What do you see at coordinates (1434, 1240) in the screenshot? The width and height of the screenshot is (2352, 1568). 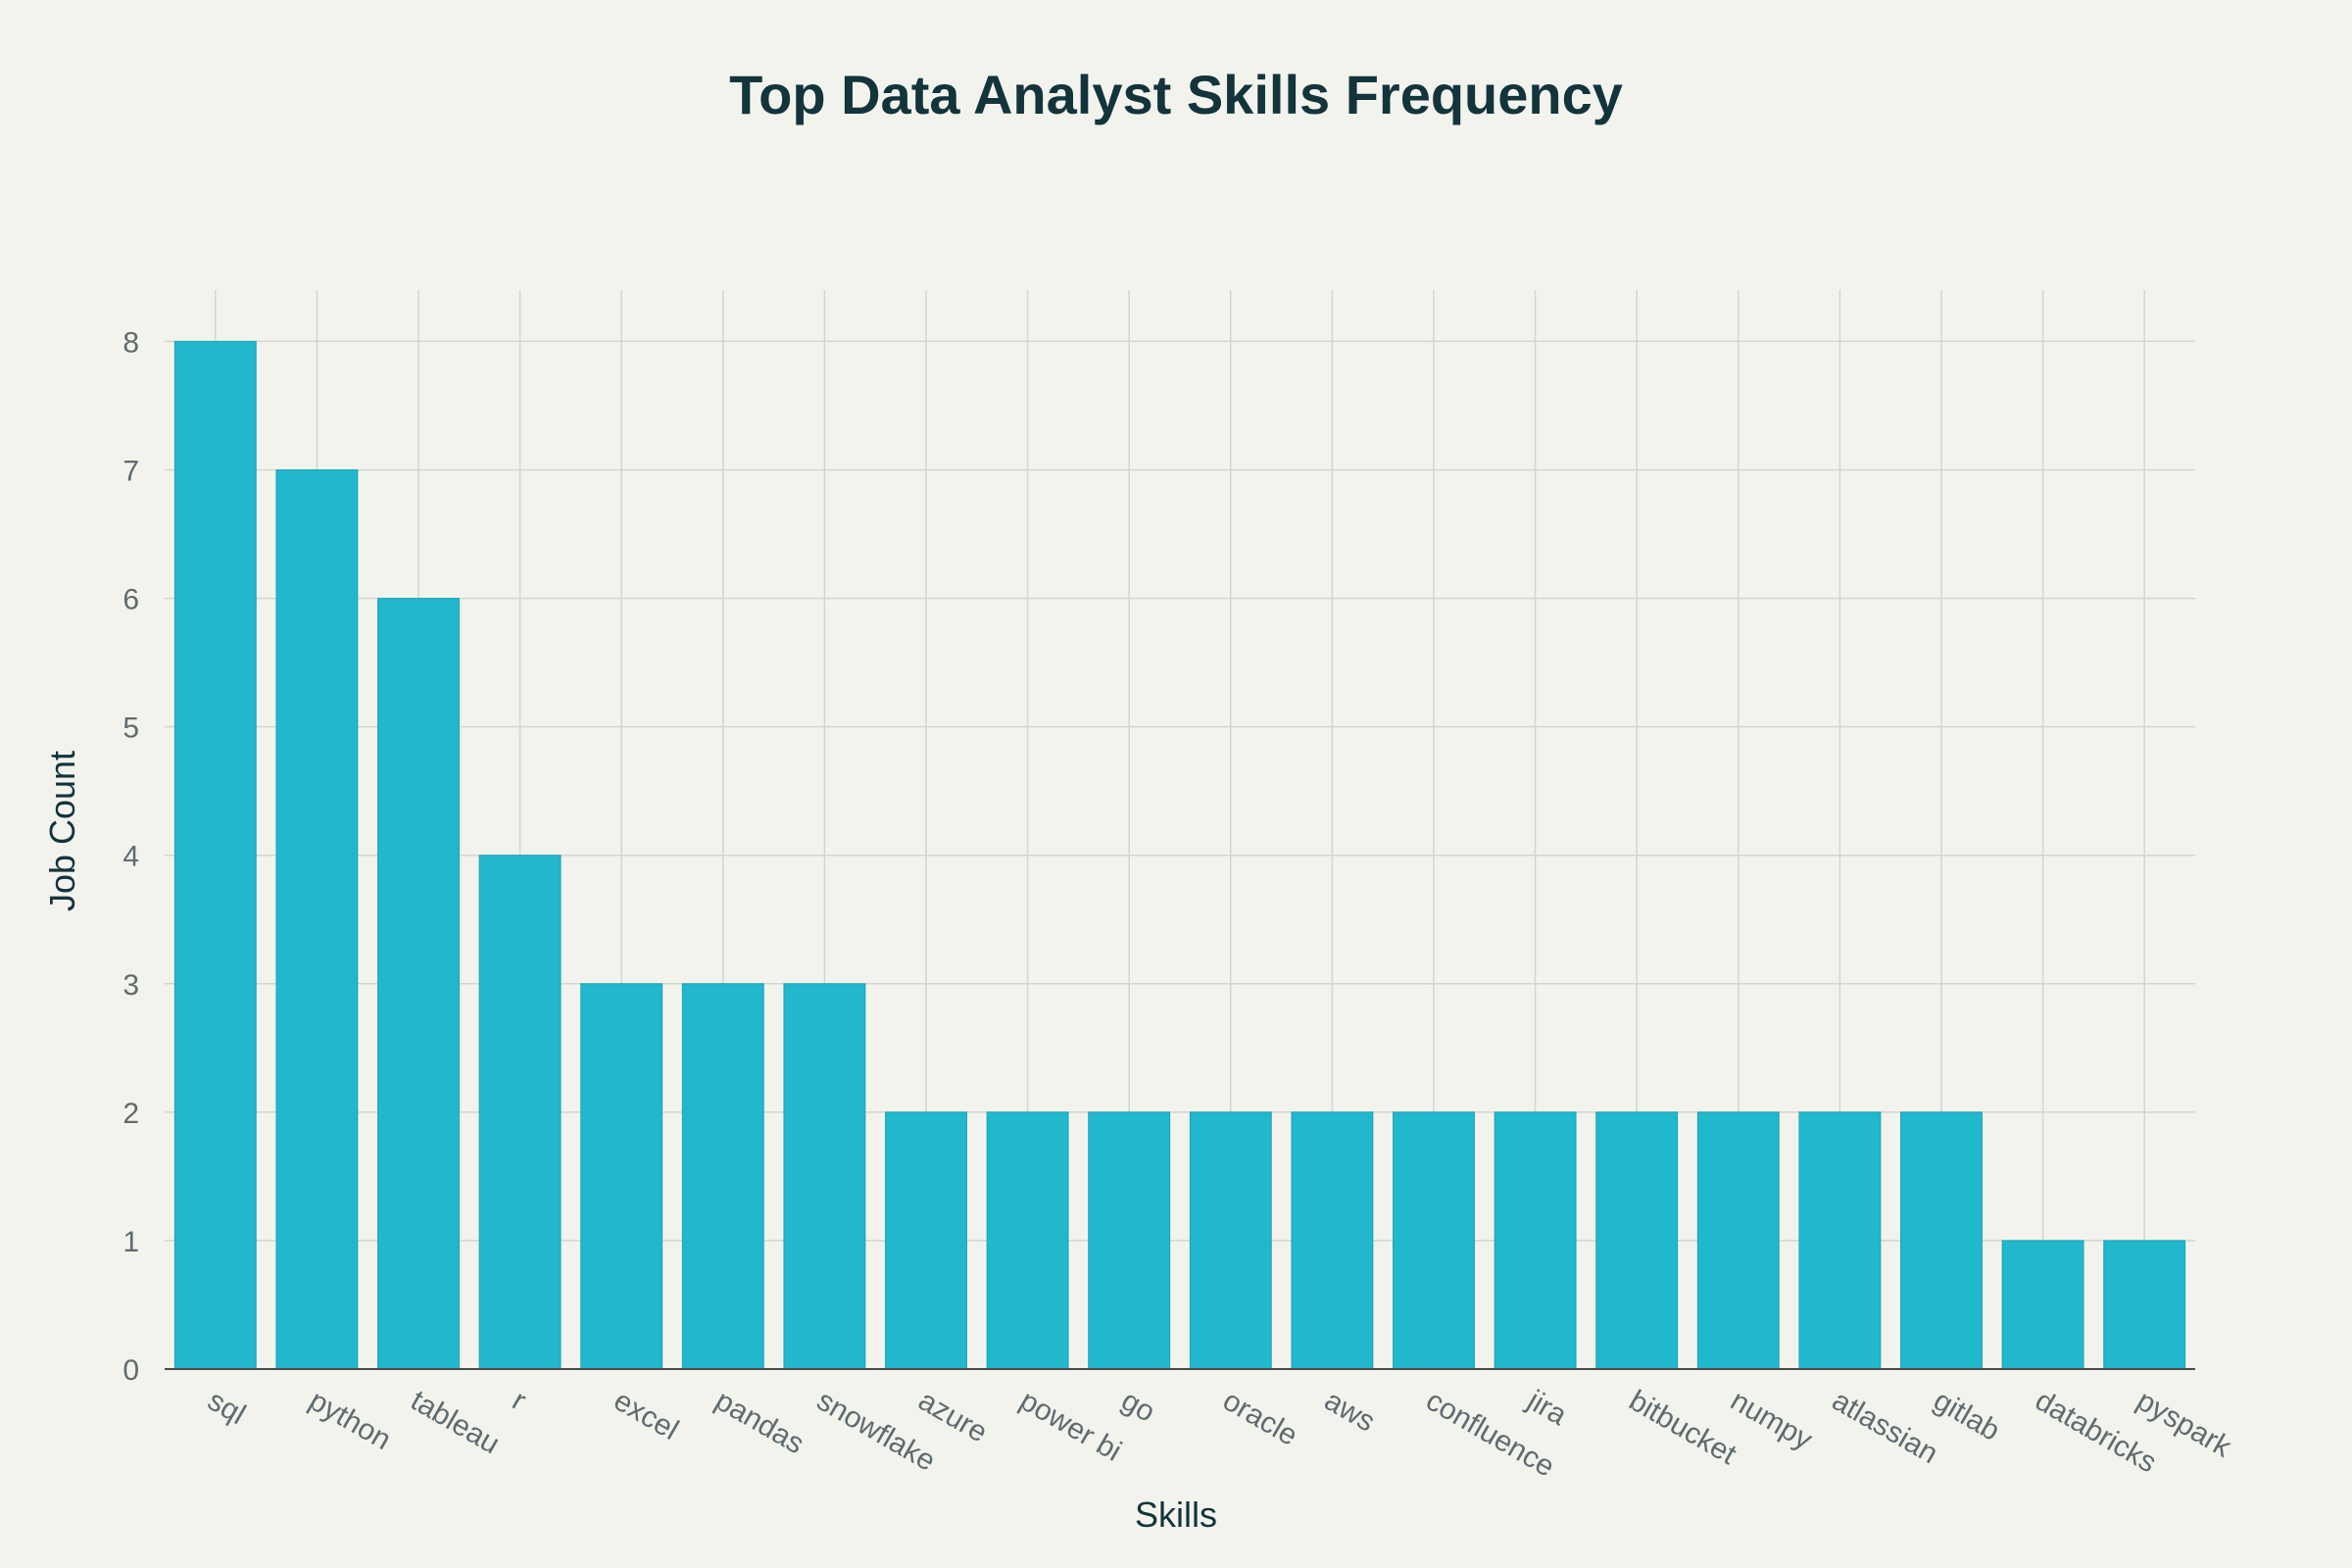 I see `bar-confluence` at bounding box center [1434, 1240].